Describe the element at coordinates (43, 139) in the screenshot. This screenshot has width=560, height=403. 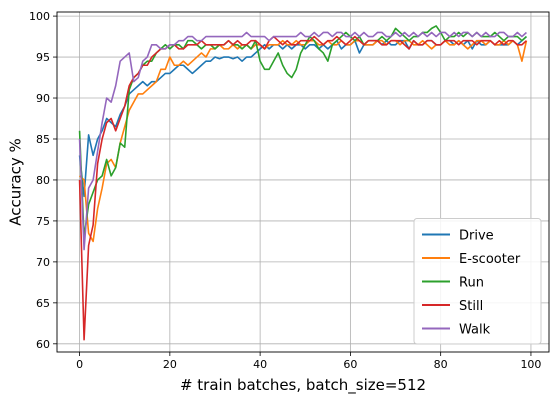
I see `y-tick-label: 85` at that location.